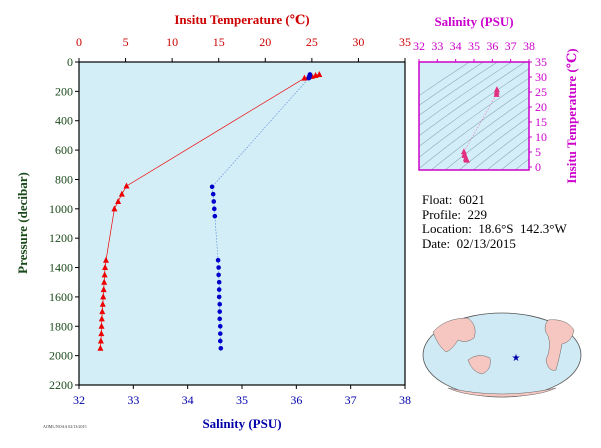 Image resolution: width=601 pixels, height=448 pixels. I want to click on profile-date: Date: 02/13/2015, so click(469, 243).